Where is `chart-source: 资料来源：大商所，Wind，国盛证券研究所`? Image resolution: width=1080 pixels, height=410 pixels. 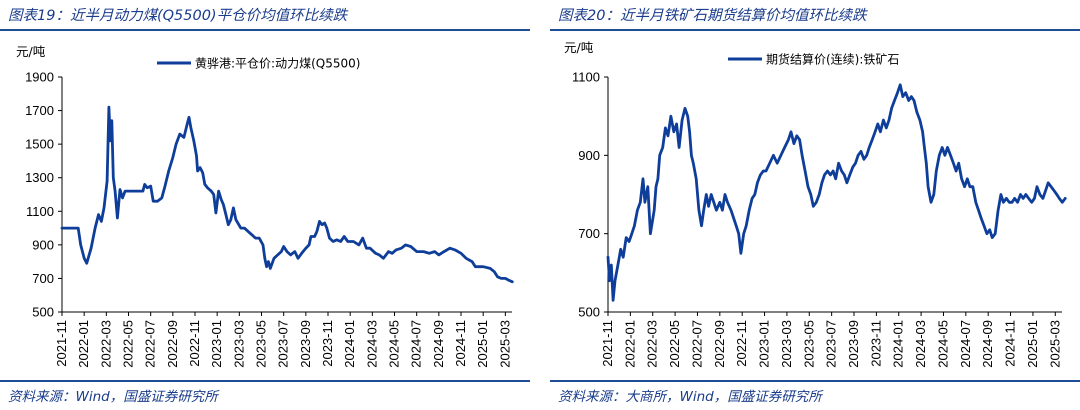 chart-source: 资料来源：大商所，Wind，国盛证券研究所 is located at coordinates (690, 397).